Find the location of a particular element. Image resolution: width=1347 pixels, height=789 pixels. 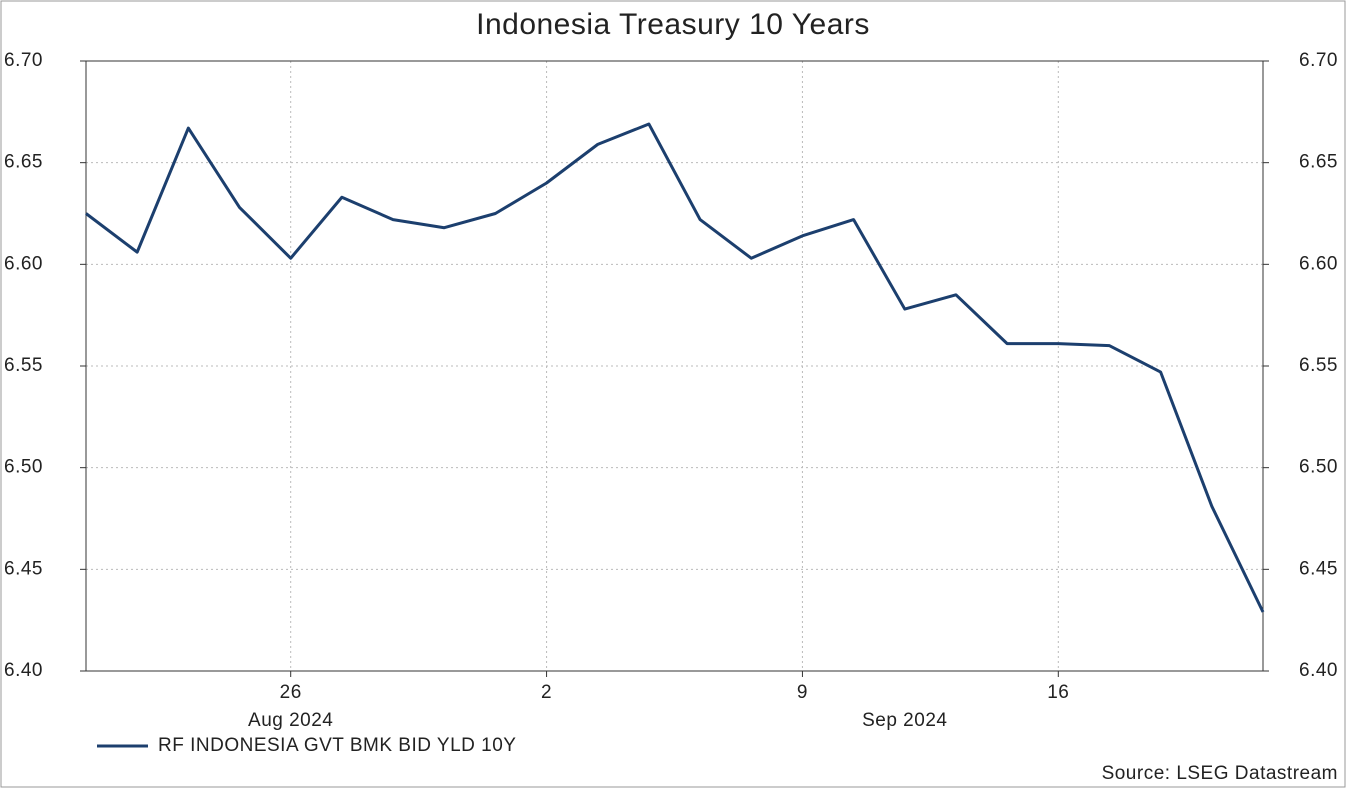

y2-tick-label: 6.50 is located at coordinates (1318, 467).